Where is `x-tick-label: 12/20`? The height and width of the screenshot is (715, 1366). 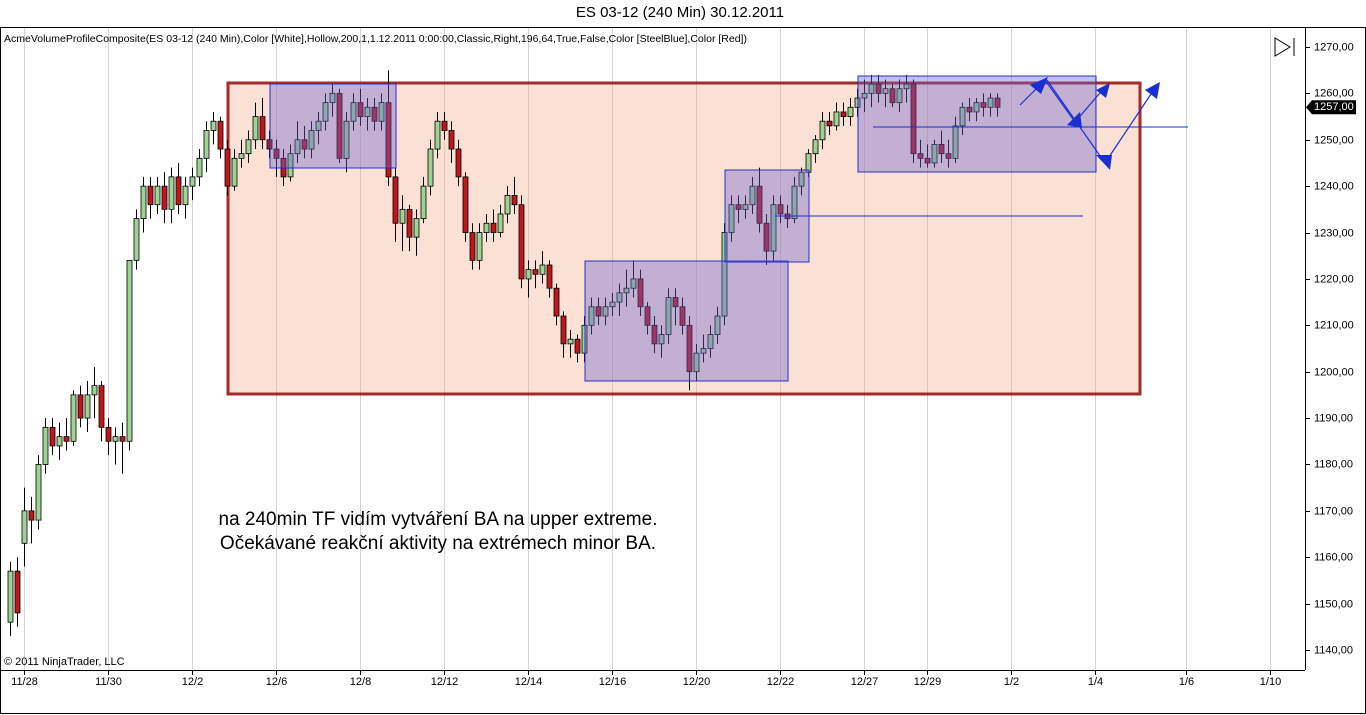 x-tick-label: 12/20 is located at coordinates (697, 682).